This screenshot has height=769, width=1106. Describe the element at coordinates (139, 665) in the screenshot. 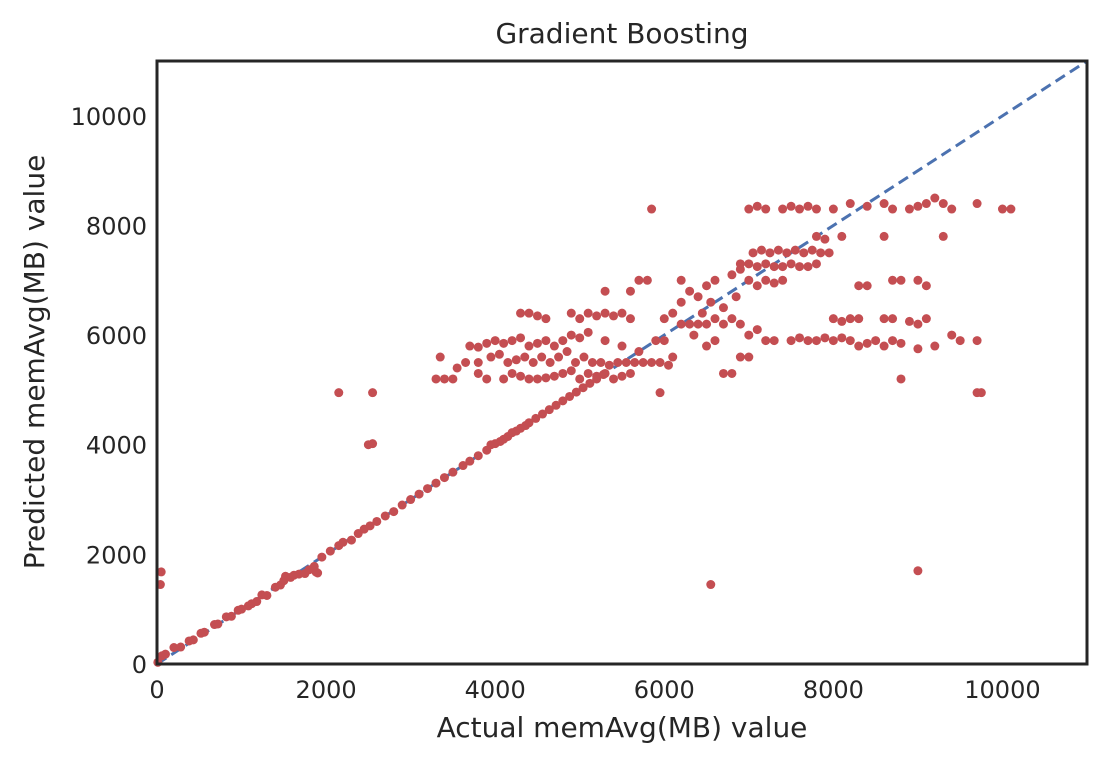

I see `y-tick-label: 0` at that location.